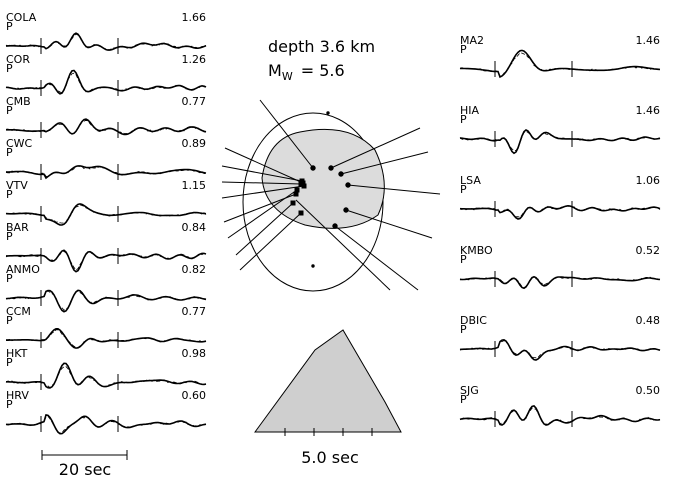  Describe the element at coordinates (330, 457) in the screenshot. I see `stf-scale-label: 5.0 sec` at that location.